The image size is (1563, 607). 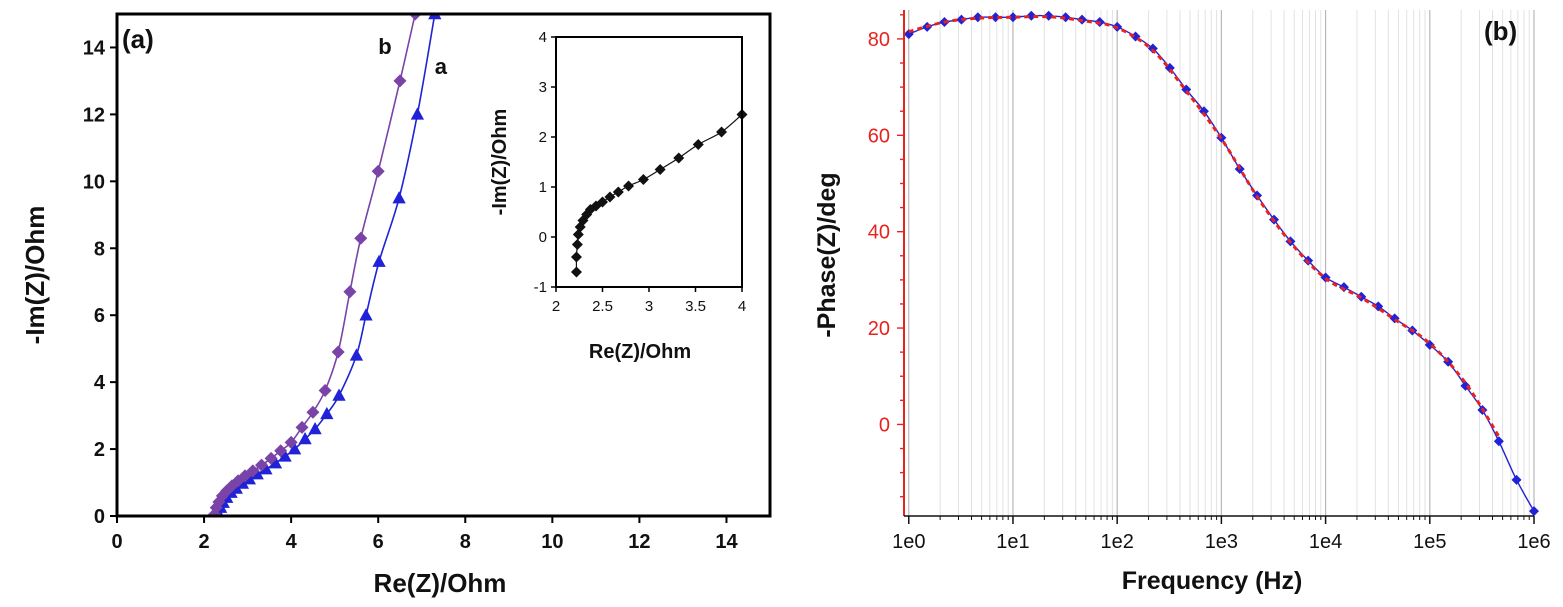 I want to click on inset-y-tick-label: 4, so click(x=543, y=37).